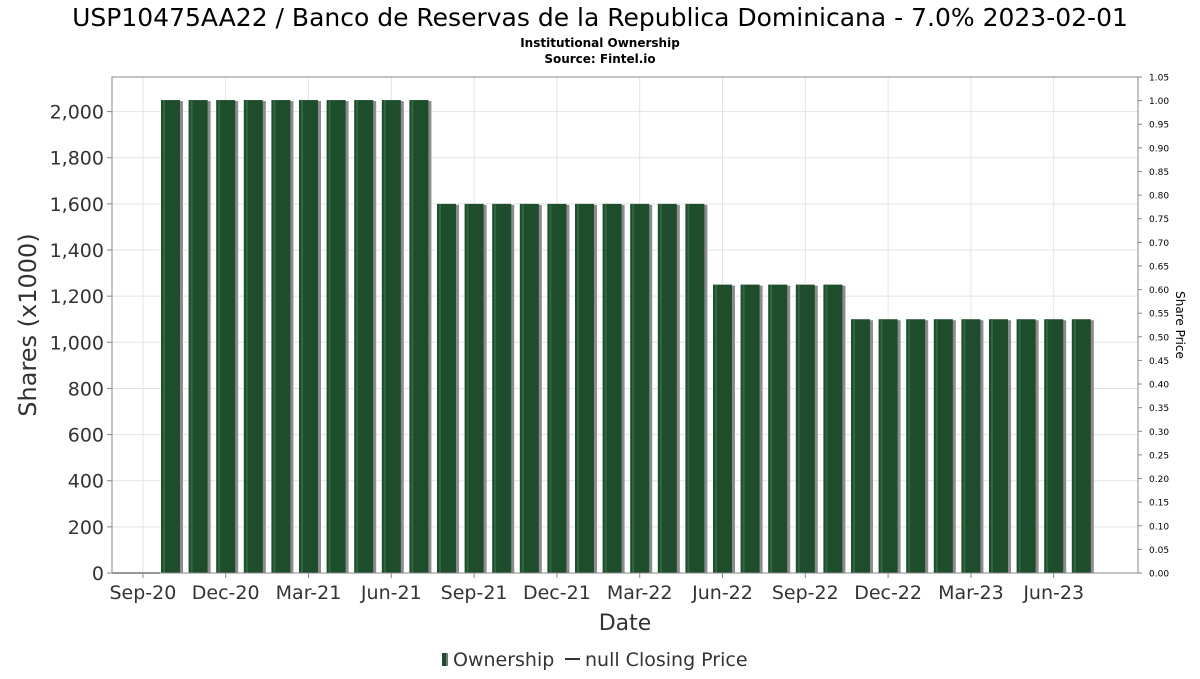 The height and width of the screenshot is (679, 1200). I want to click on y-tick-label: 1,000, so click(77, 343).